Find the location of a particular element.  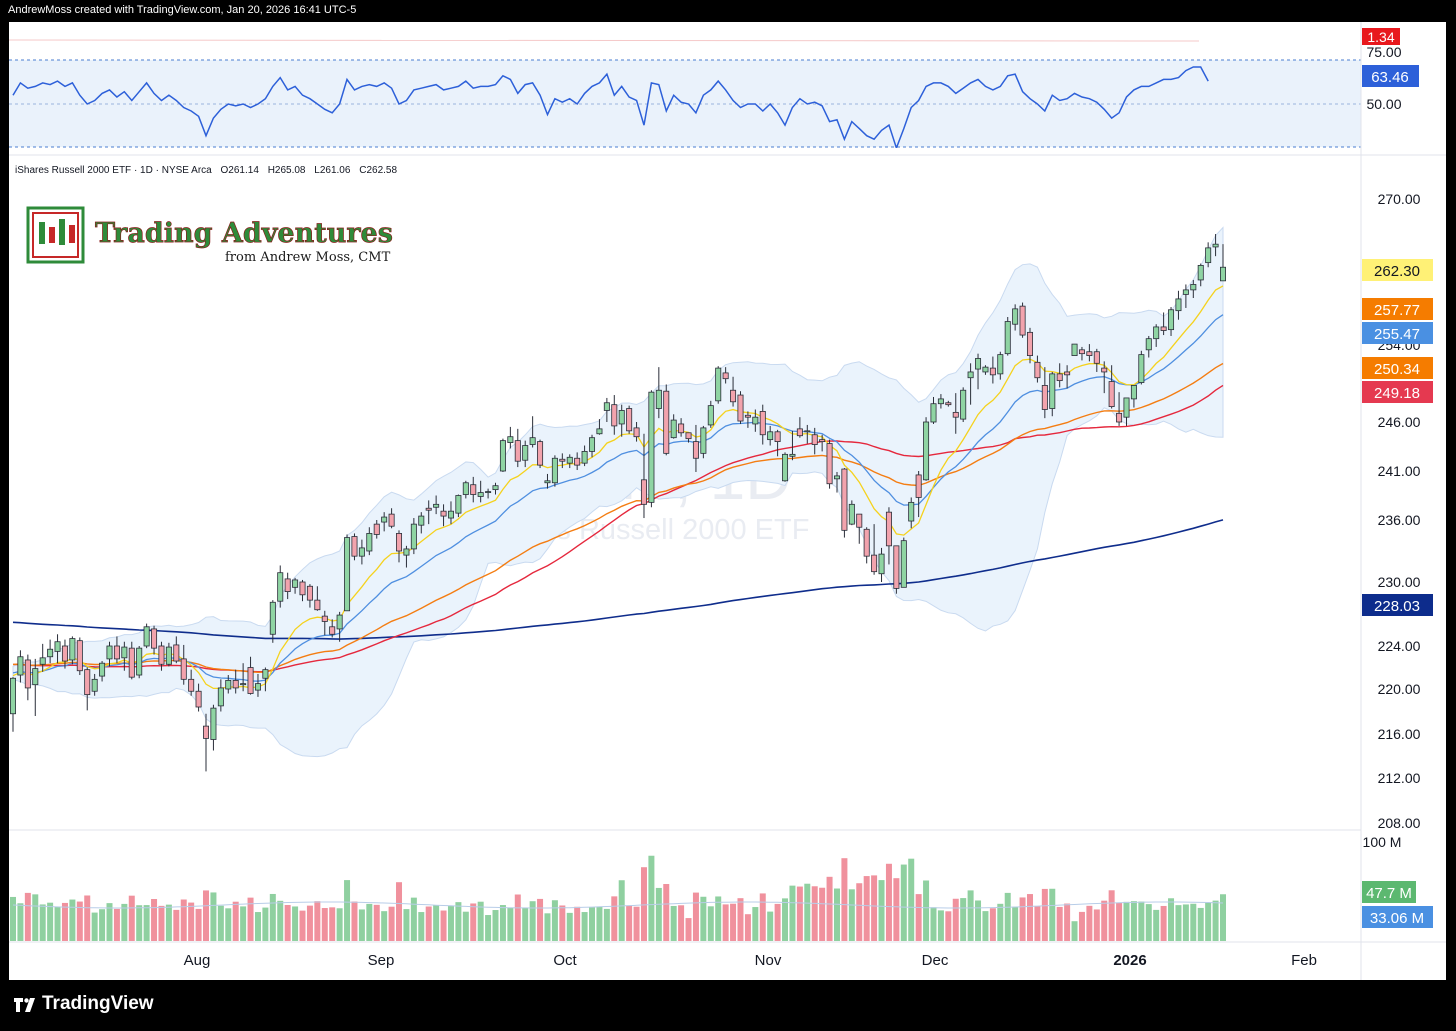

volume-value-text: 47.7 M is located at coordinates (1389, 893).